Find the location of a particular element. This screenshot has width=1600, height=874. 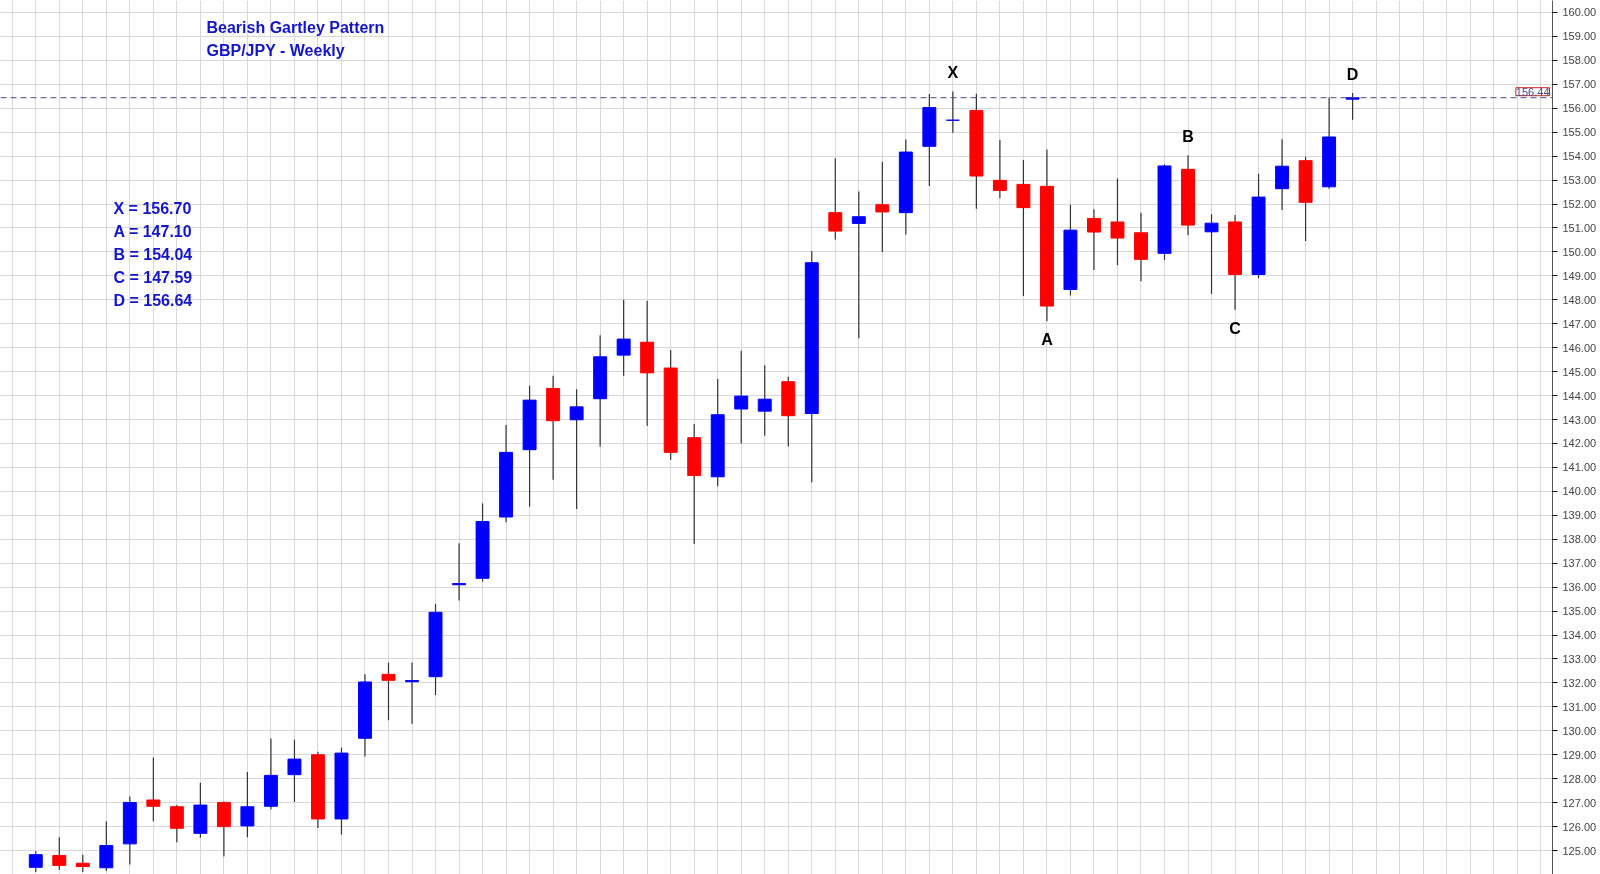

annotation: B is located at coordinates (1188, 137).